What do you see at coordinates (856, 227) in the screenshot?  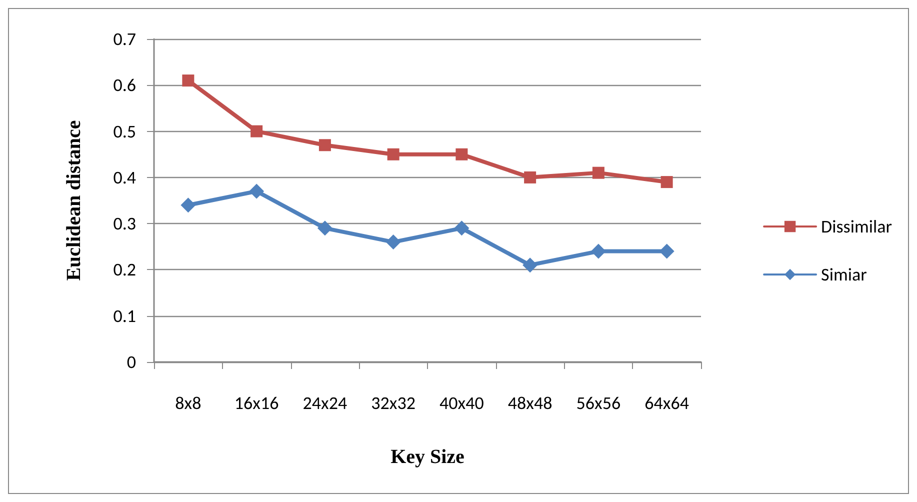 I see `legend-label: Dissimilar` at bounding box center [856, 227].